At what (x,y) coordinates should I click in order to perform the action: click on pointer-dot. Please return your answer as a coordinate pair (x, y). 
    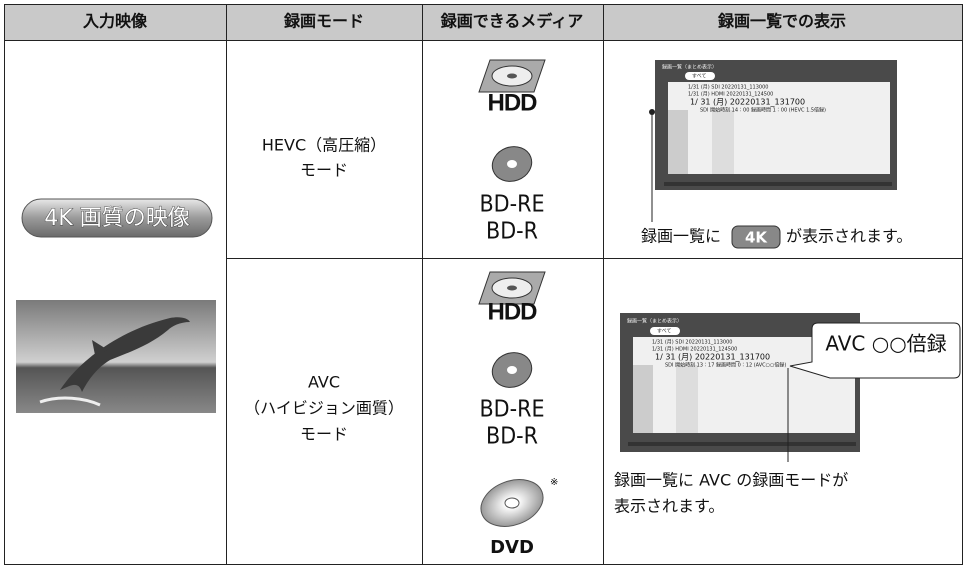
    Looking at the image, I should click on (652, 112).